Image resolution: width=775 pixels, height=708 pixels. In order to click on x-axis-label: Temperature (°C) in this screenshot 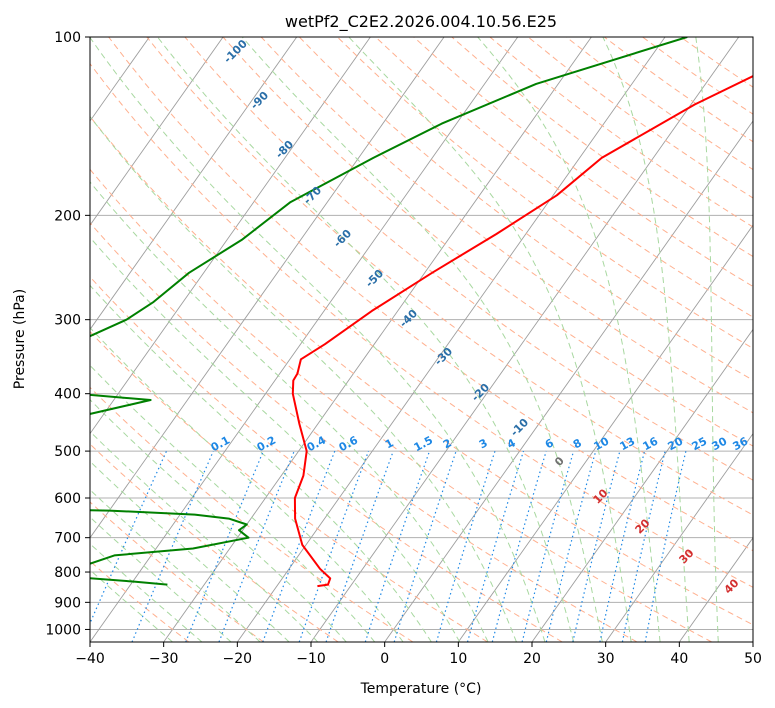, I will do `click(421, 689)`.